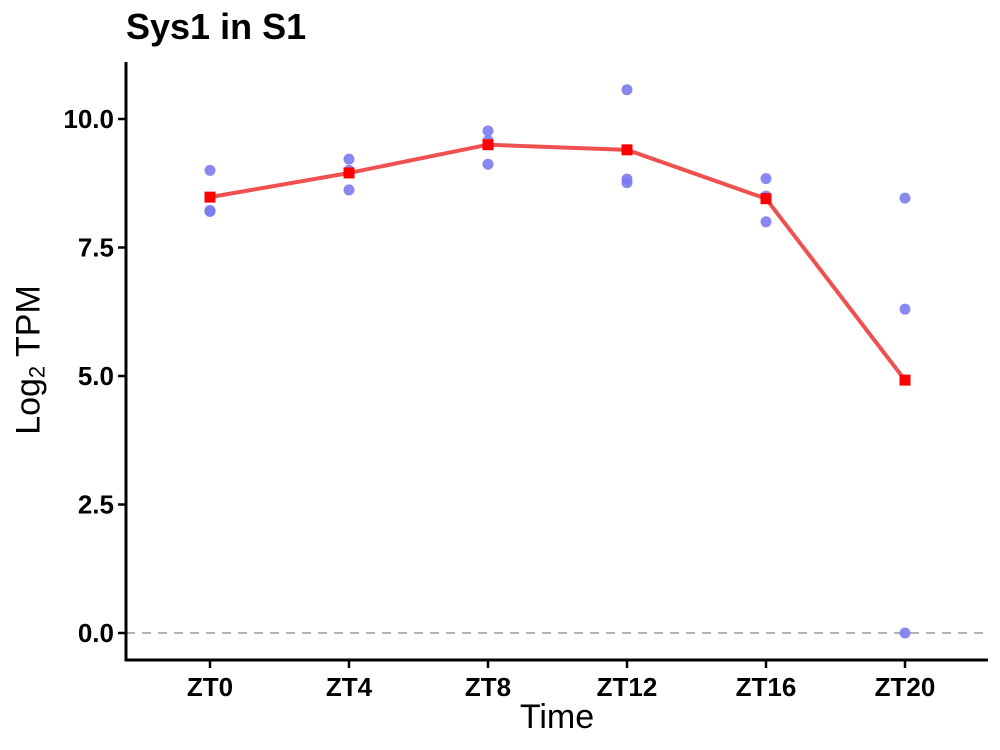  What do you see at coordinates (96, 376) in the screenshot?
I see `y-tick-label: 5.0` at bounding box center [96, 376].